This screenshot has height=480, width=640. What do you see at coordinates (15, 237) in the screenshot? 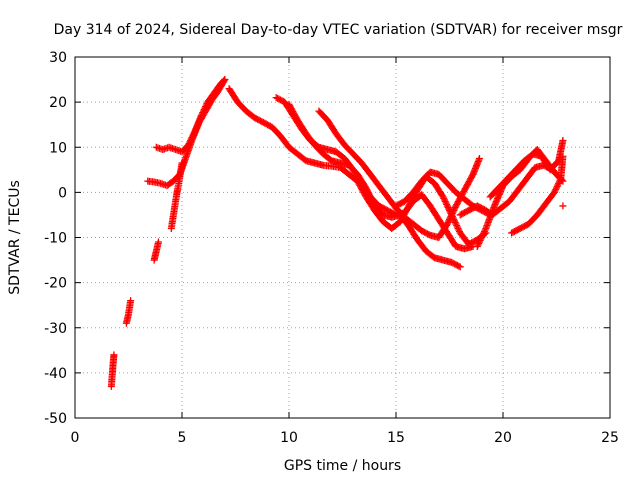
I see `y-axis-label: SDTVAR / TECUs` at bounding box center [15, 237].